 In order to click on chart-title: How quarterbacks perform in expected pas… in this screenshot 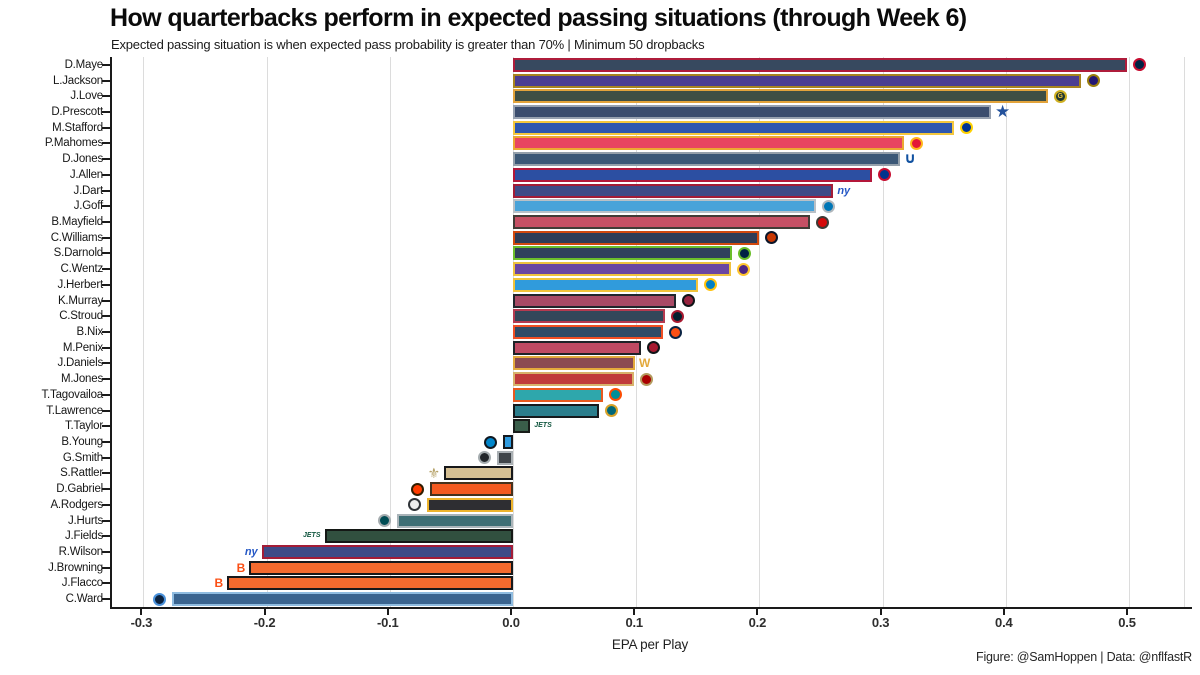, I will do `click(538, 18)`.